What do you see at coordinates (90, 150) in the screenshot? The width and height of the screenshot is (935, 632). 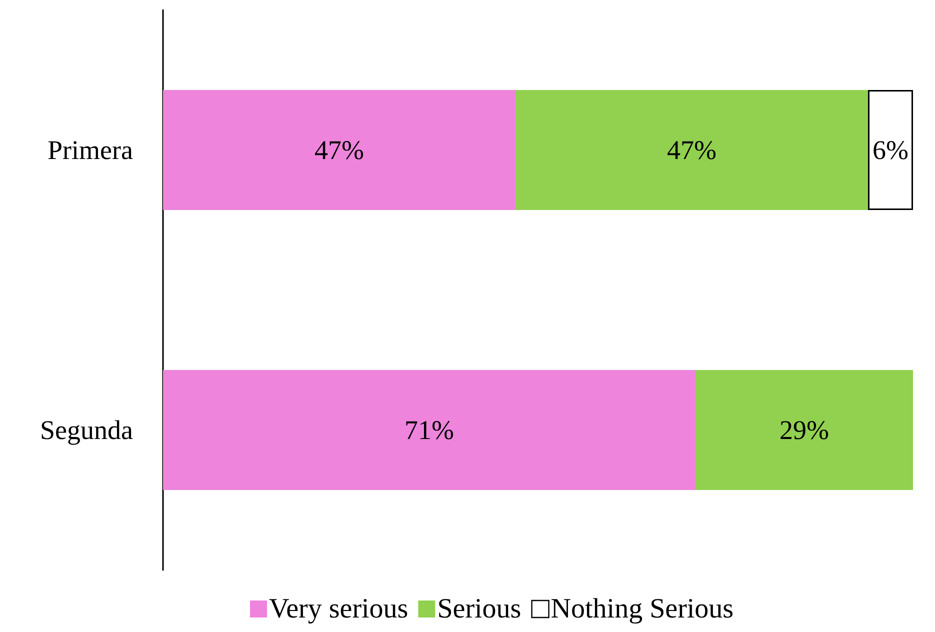 I see `y-tick-label: Primera` at bounding box center [90, 150].